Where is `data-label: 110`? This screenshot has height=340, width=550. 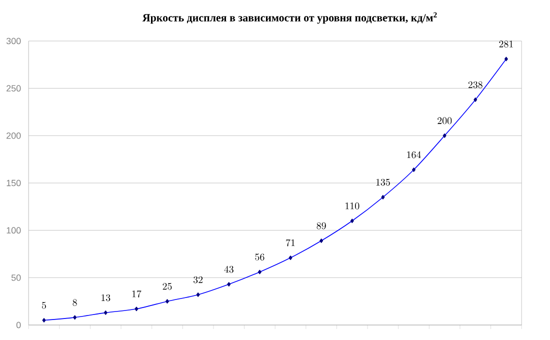 data-label: 110 is located at coordinates (353, 206).